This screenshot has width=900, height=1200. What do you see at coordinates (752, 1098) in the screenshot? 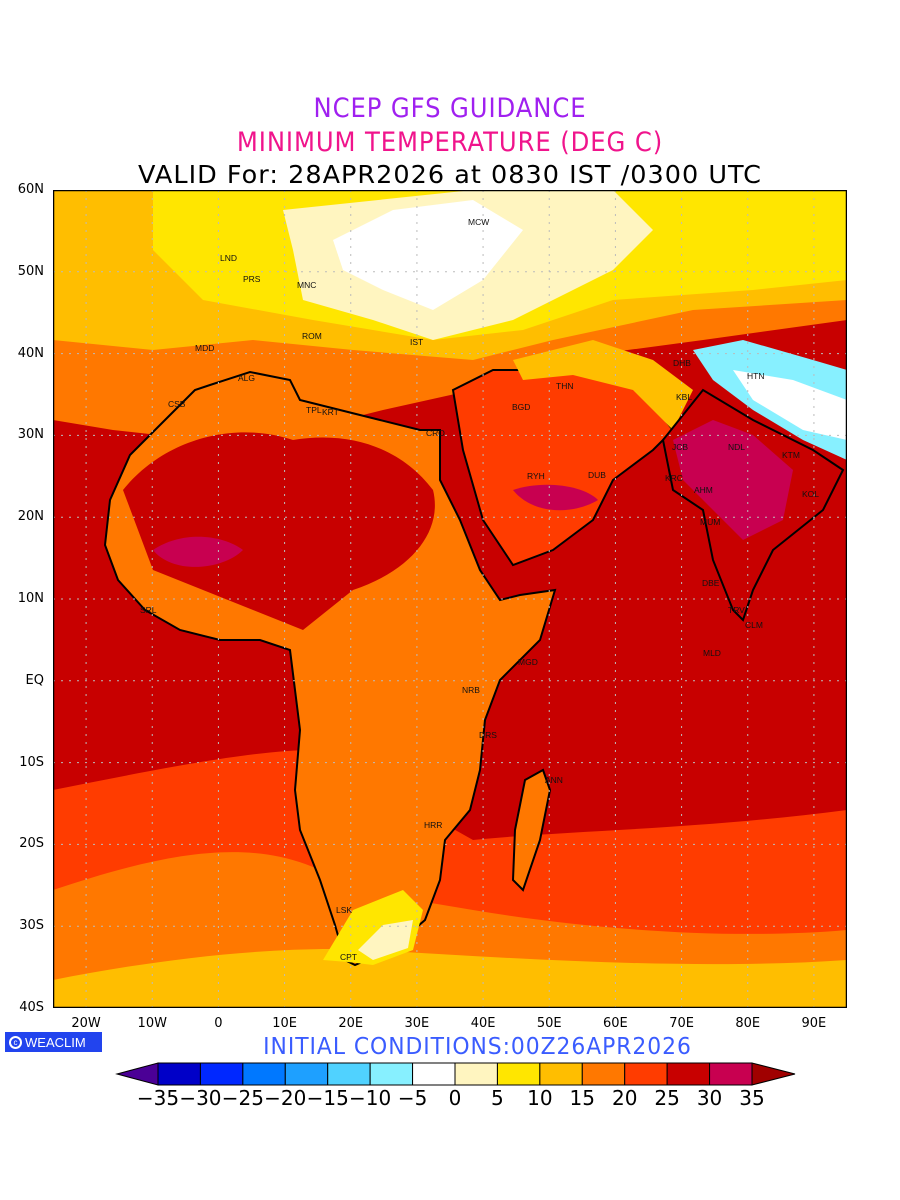
I see `colorbar-tick-label: 35` at bounding box center [752, 1098].